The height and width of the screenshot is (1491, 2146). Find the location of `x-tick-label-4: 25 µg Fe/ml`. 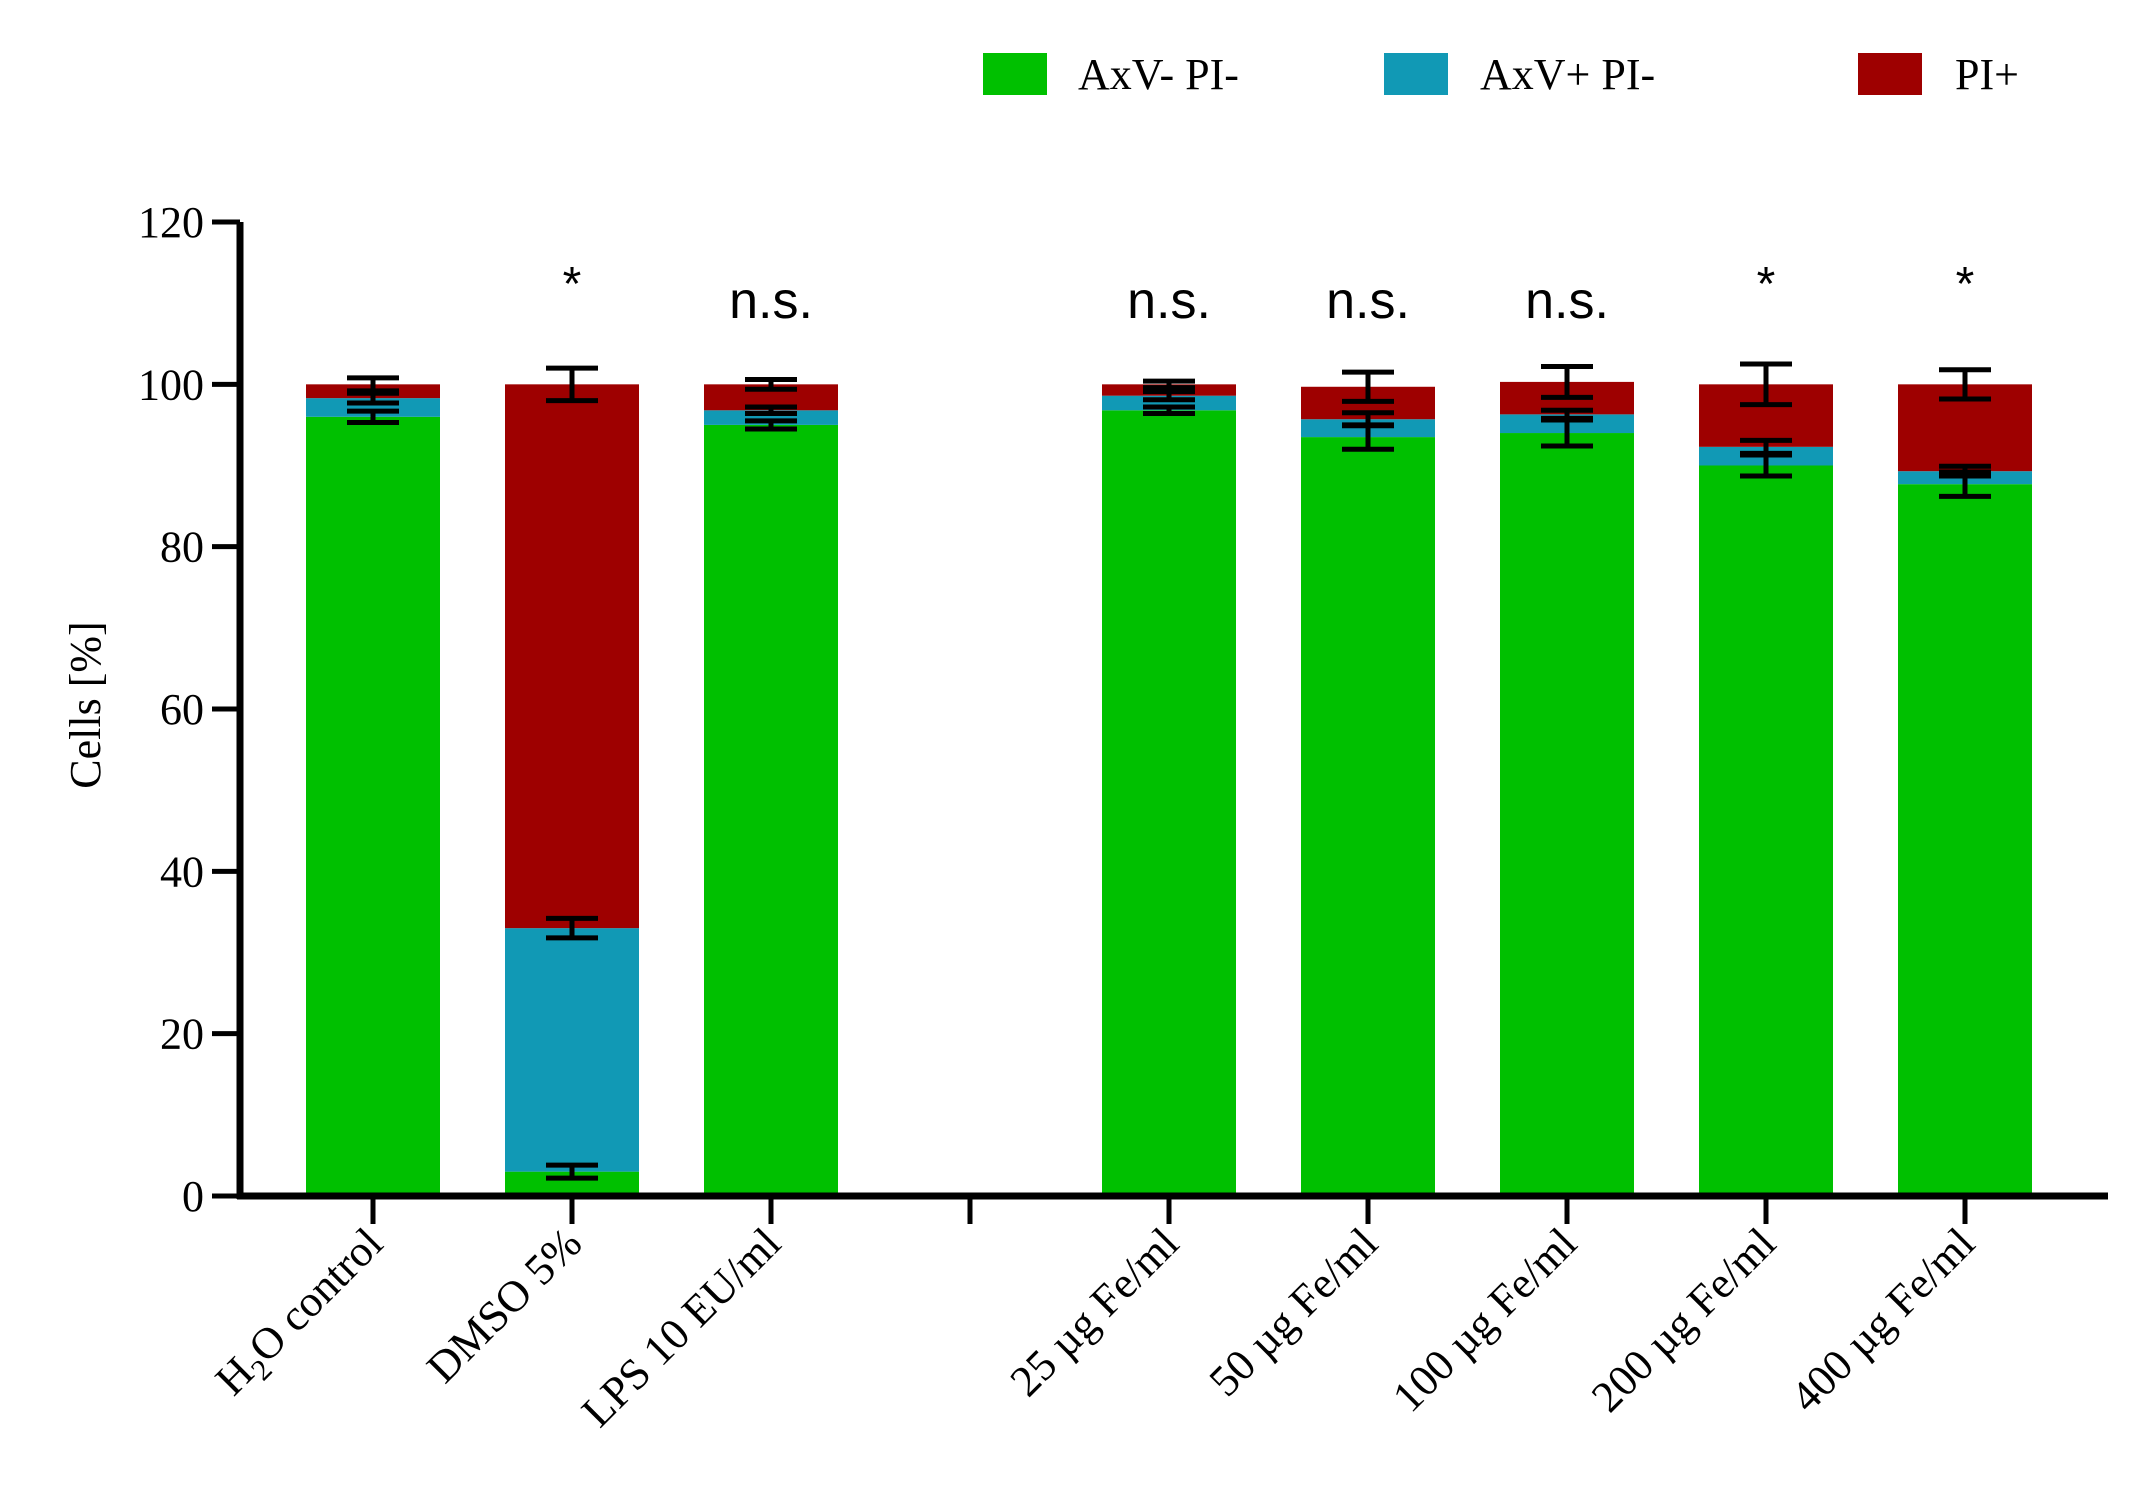

x-tick-label-4: 25 µg Fe/ml is located at coordinates (1094, 1311).